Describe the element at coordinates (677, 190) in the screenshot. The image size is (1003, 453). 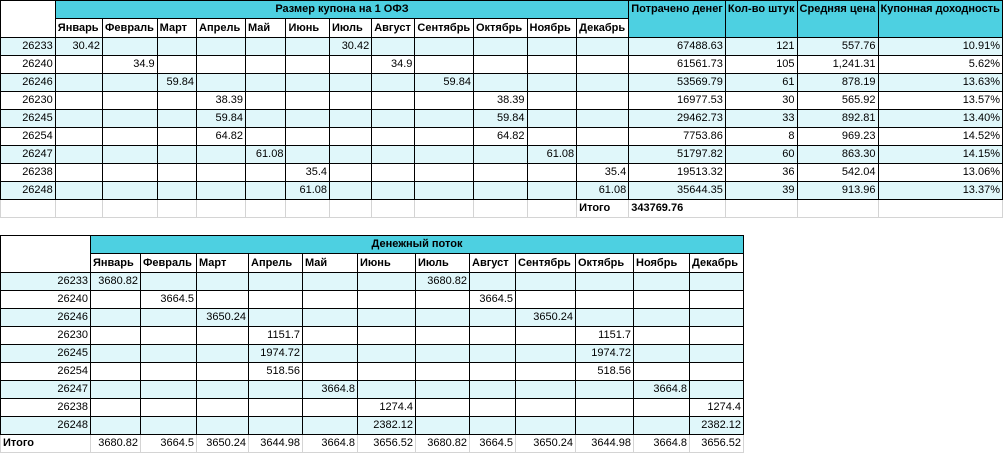
I see `spent-cell: 35644.35` at that location.